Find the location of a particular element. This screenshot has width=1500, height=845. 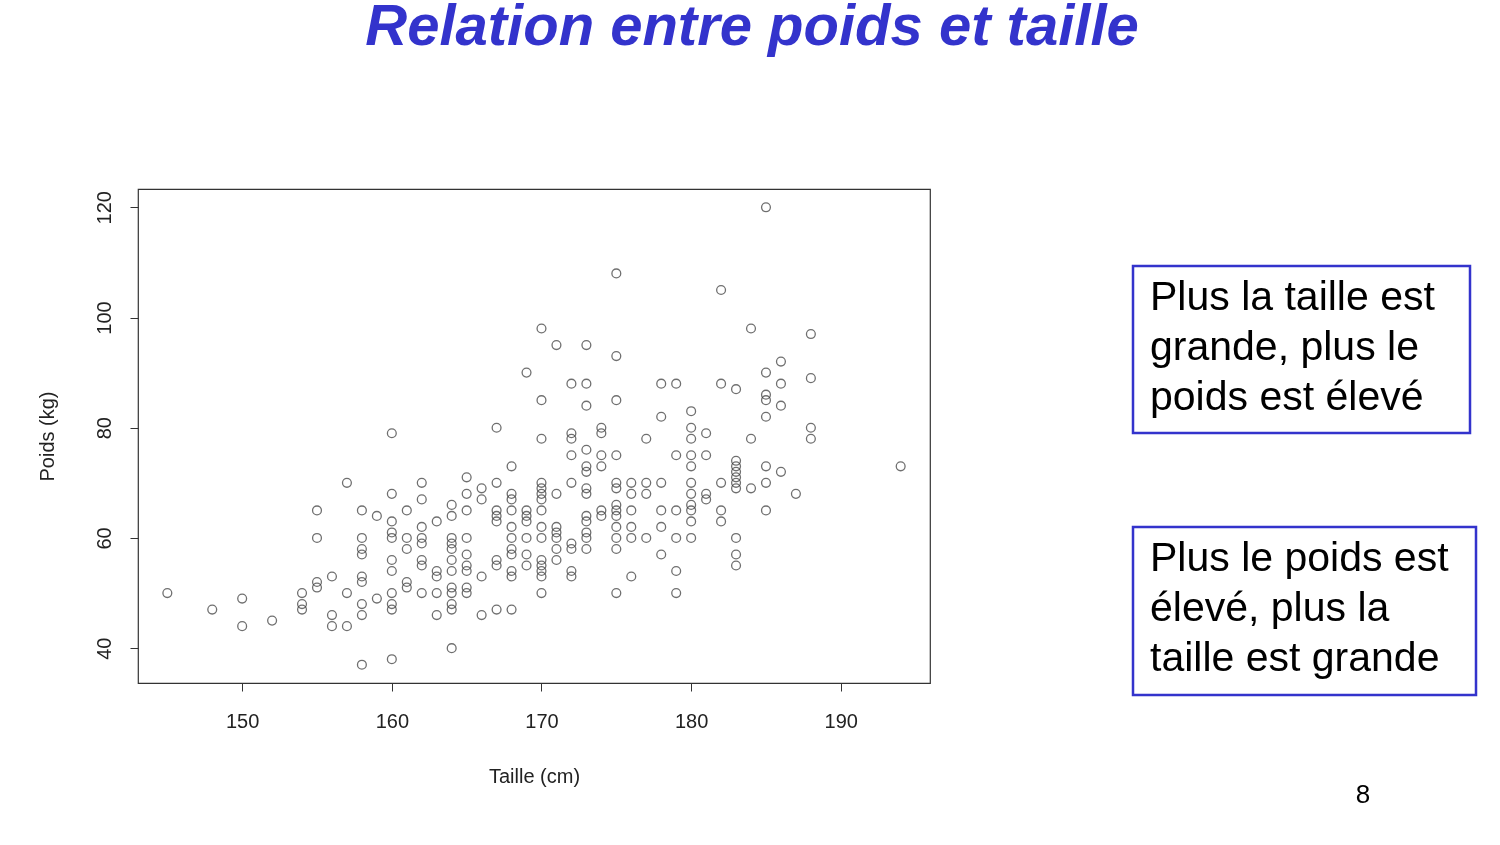

x-tick-label: 180 is located at coordinates (691, 720).